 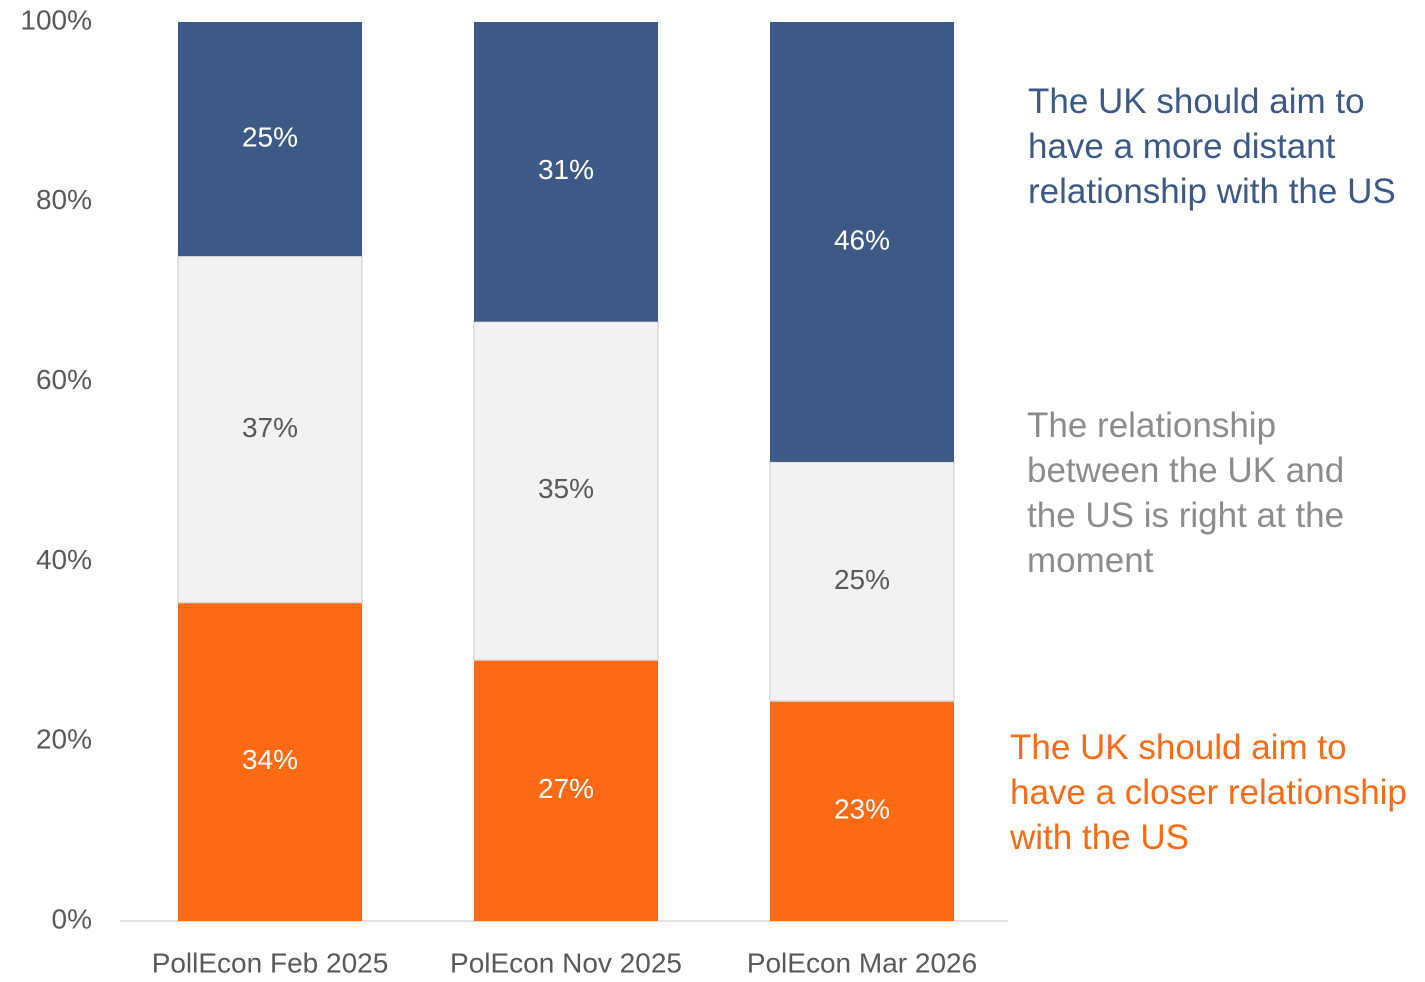 What do you see at coordinates (64, 739) in the screenshot?
I see `y-tick-label: 20%` at bounding box center [64, 739].